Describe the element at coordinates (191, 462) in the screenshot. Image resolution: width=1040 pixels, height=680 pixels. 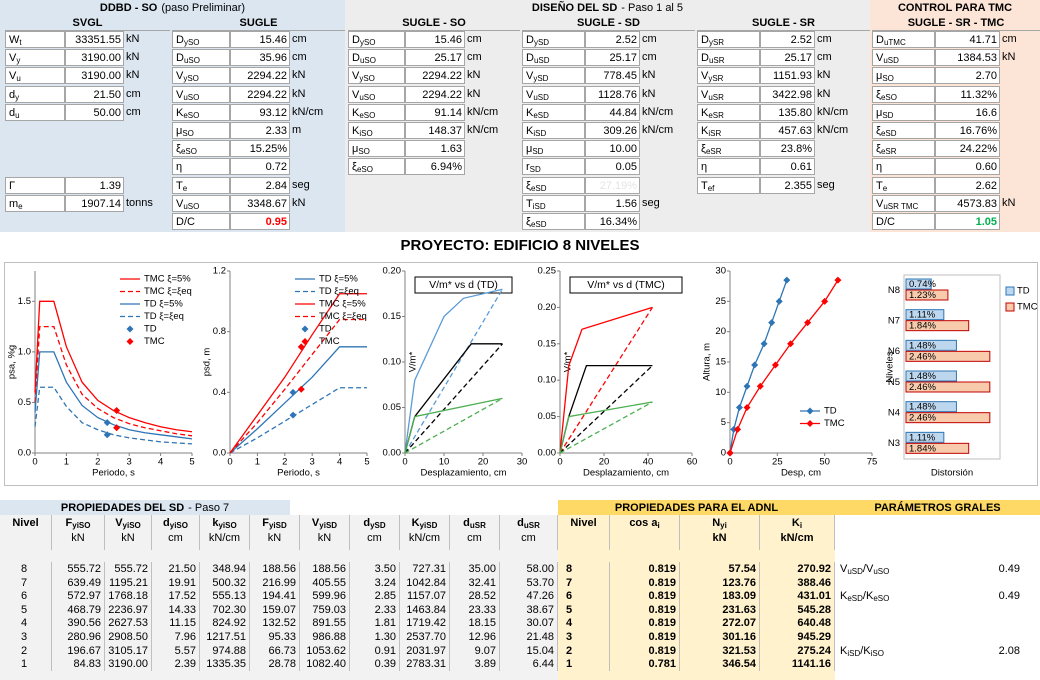
I see `x-tick-label: 5` at that location.